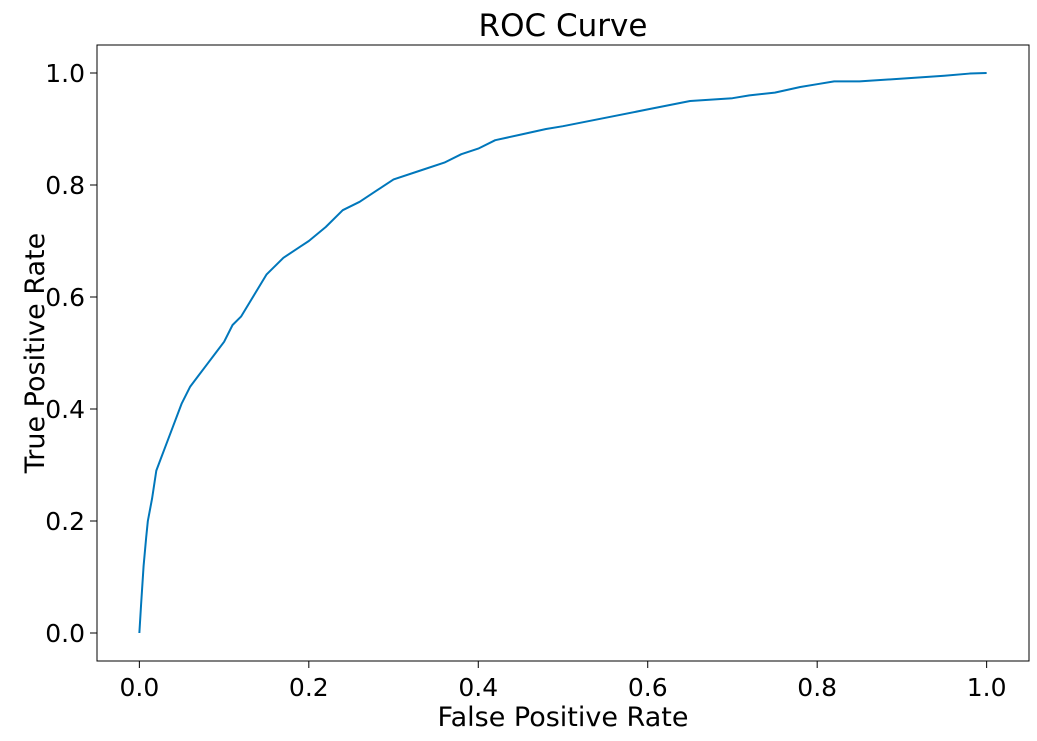 The width and height of the screenshot is (1037, 741). I want to click on x-tick-label: 0.0, so click(139, 687).